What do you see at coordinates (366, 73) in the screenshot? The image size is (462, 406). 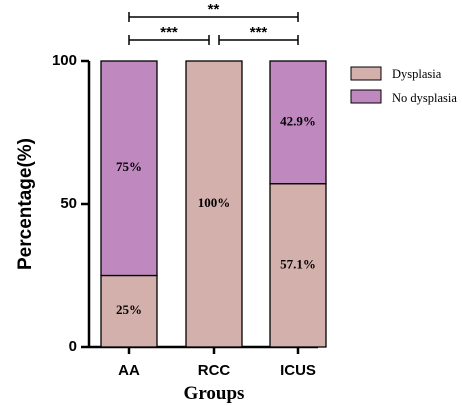 I see `legend-swatch-dysplasia` at bounding box center [366, 73].